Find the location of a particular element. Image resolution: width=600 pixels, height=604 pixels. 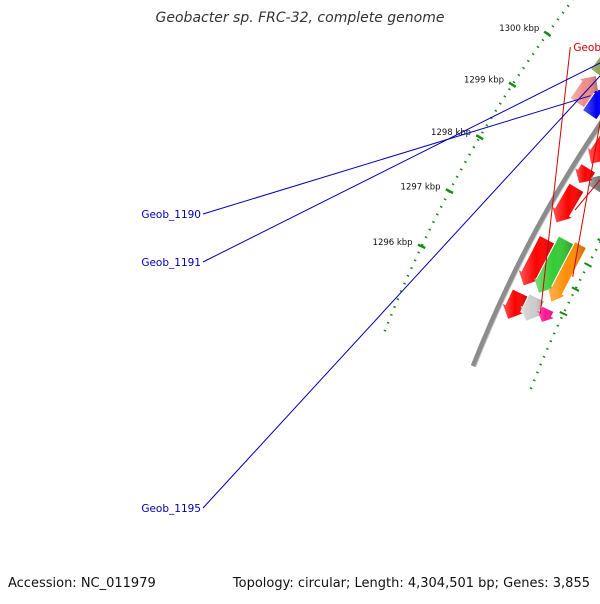

kbp-tick-label: 1299 kbp is located at coordinates (484, 80).